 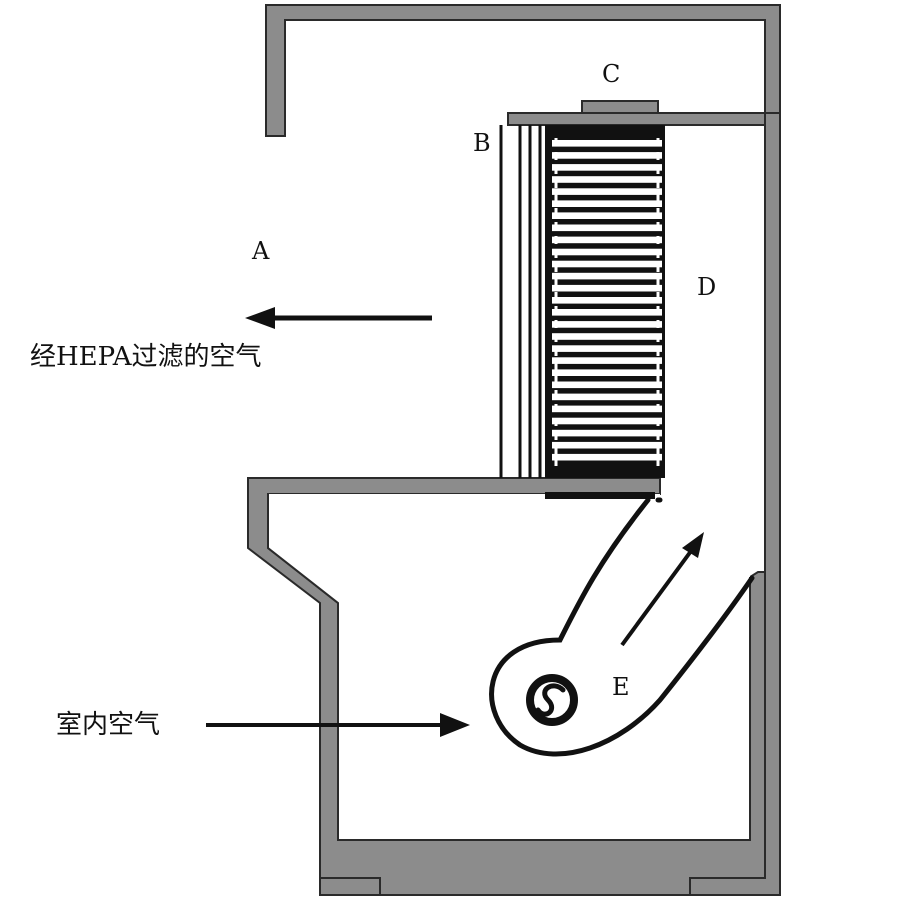 I want to click on hepa-filter, so click(x=605, y=301).